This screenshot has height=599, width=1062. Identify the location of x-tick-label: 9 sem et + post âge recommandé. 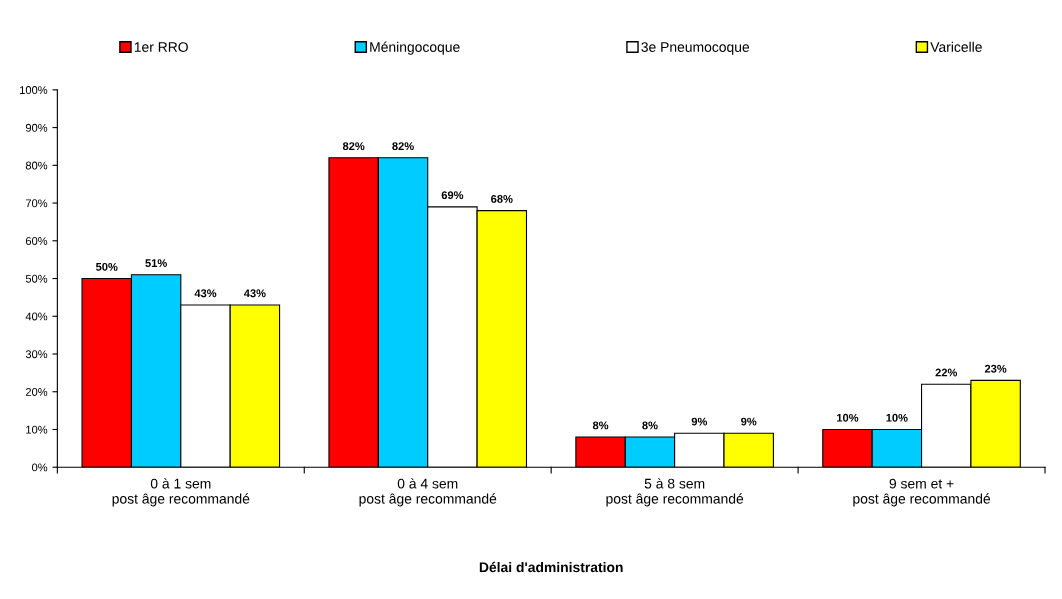
(922, 492).